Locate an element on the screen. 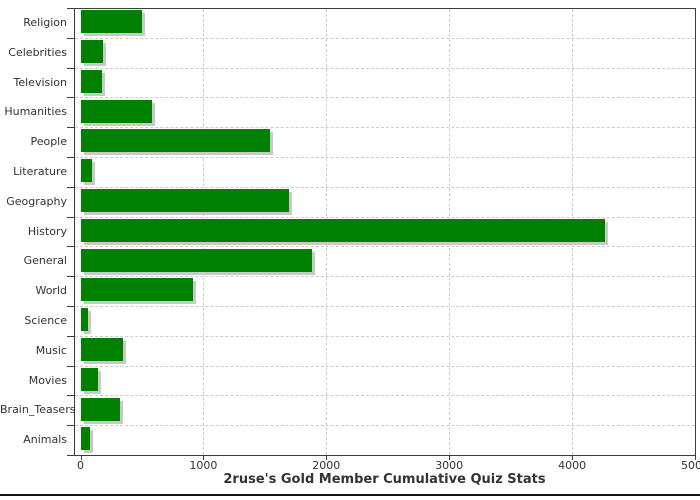 The width and height of the screenshot is (700, 500). category-label: Brain_Teasers is located at coordinates (38, 410).